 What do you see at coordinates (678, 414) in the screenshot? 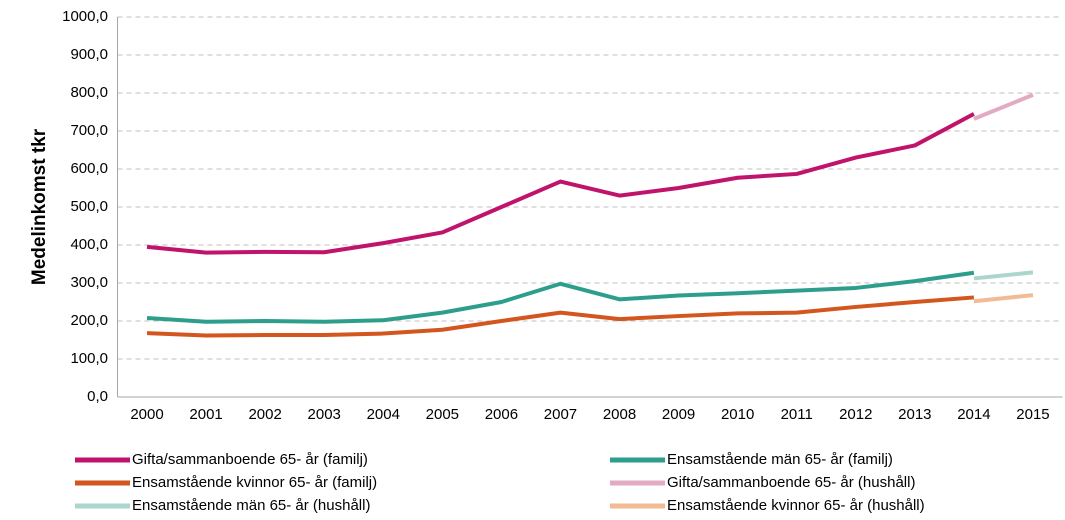
I see `x-tick-label: 2009` at bounding box center [678, 414].